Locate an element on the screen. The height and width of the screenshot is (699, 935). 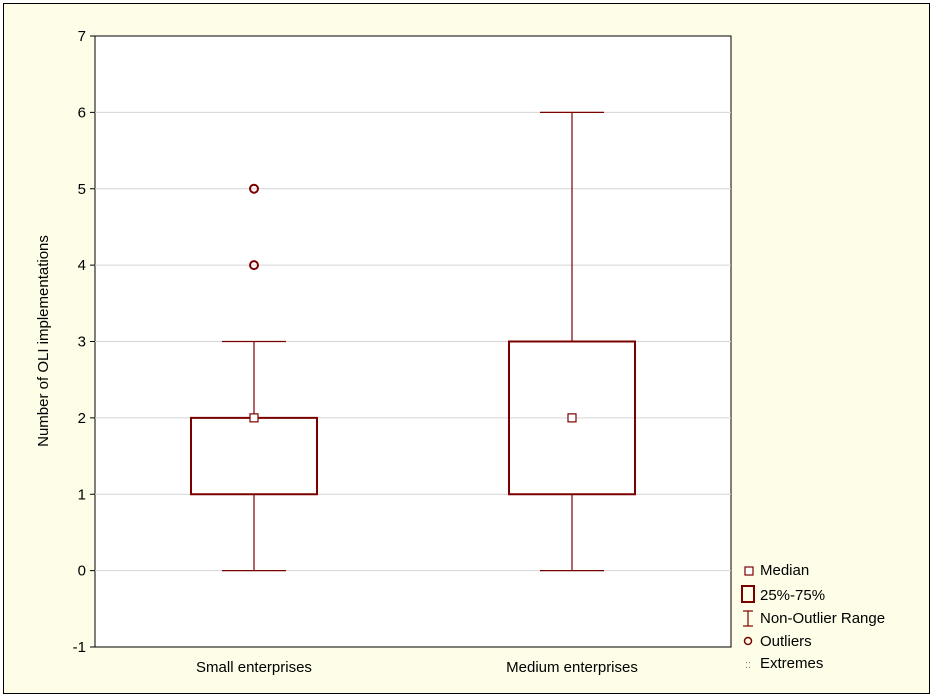
y-tick-label: 3 is located at coordinates (82, 342).